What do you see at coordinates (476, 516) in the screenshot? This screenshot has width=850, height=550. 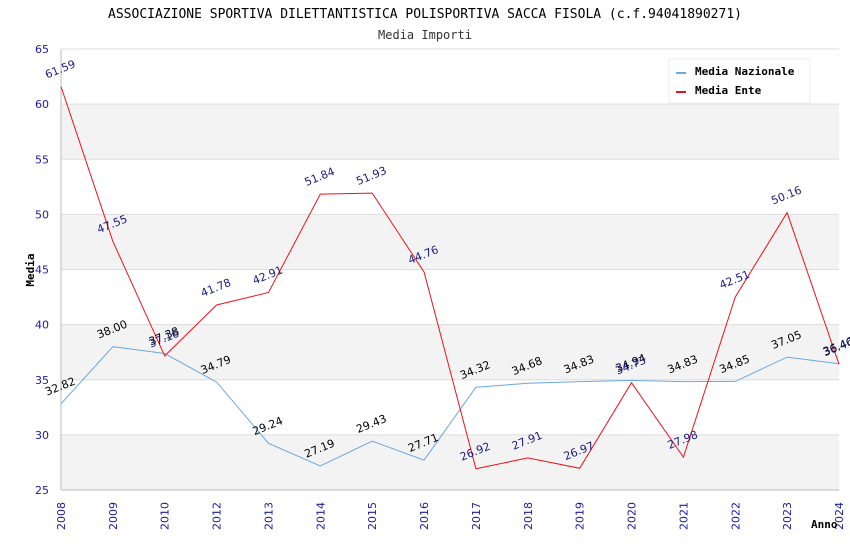 I see `x-tick-label: 2017` at bounding box center [476, 516].